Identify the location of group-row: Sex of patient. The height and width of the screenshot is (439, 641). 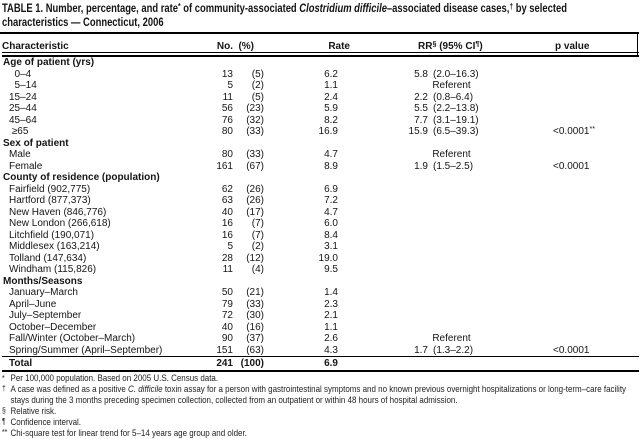
(320, 144).